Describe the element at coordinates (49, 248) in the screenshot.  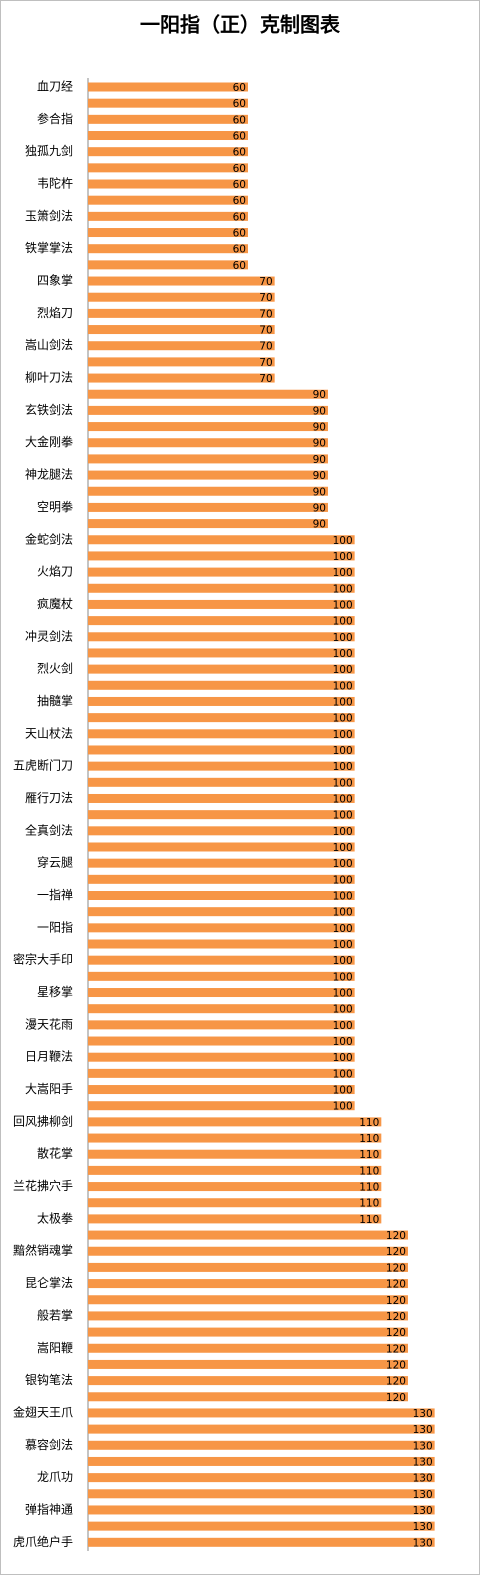
I see `category-label: 铁掌掌法` at that location.